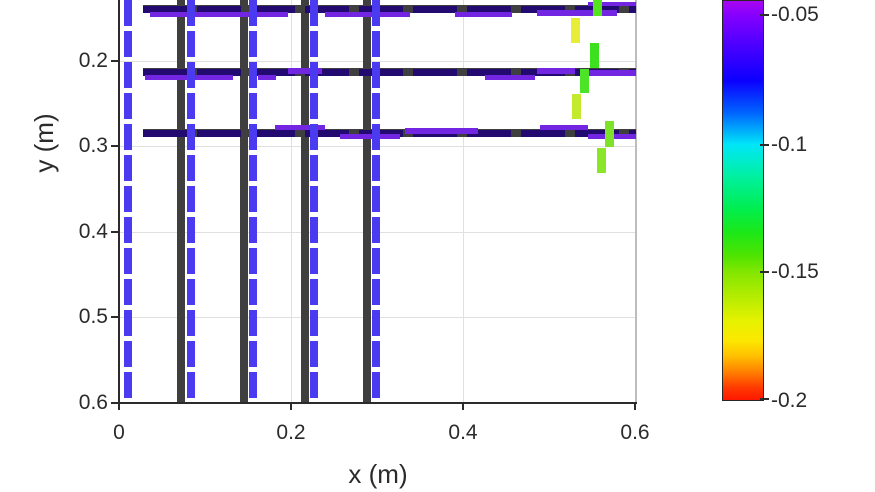 The width and height of the screenshot is (875, 492). What do you see at coordinates (119, 432) in the screenshot?
I see `x-tick-label: 0` at bounding box center [119, 432].